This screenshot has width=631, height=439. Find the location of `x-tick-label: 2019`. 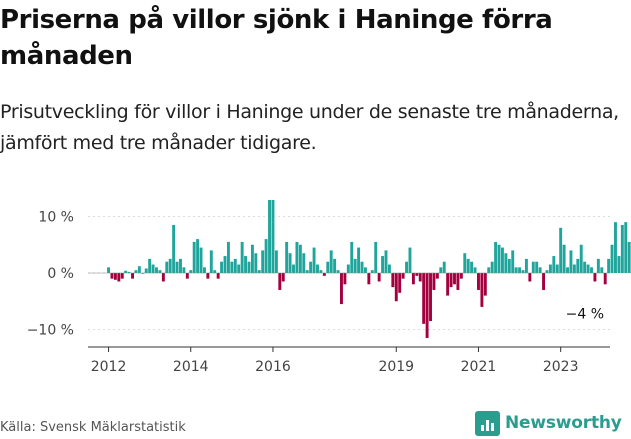

x-tick-label: 2019 is located at coordinates (396, 367).